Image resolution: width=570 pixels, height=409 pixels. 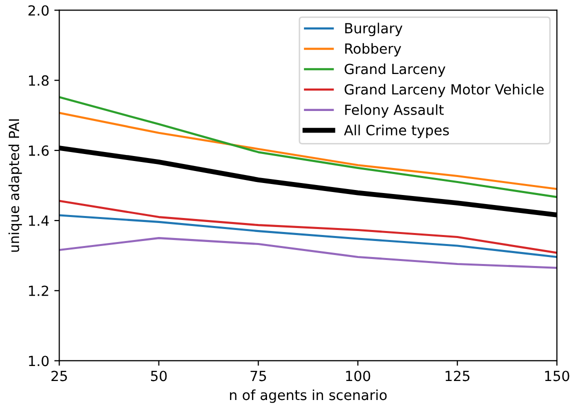 What do you see at coordinates (38, 150) in the screenshot?
I see `y-tick-label: 1.6` at bounding box center [38, 150].